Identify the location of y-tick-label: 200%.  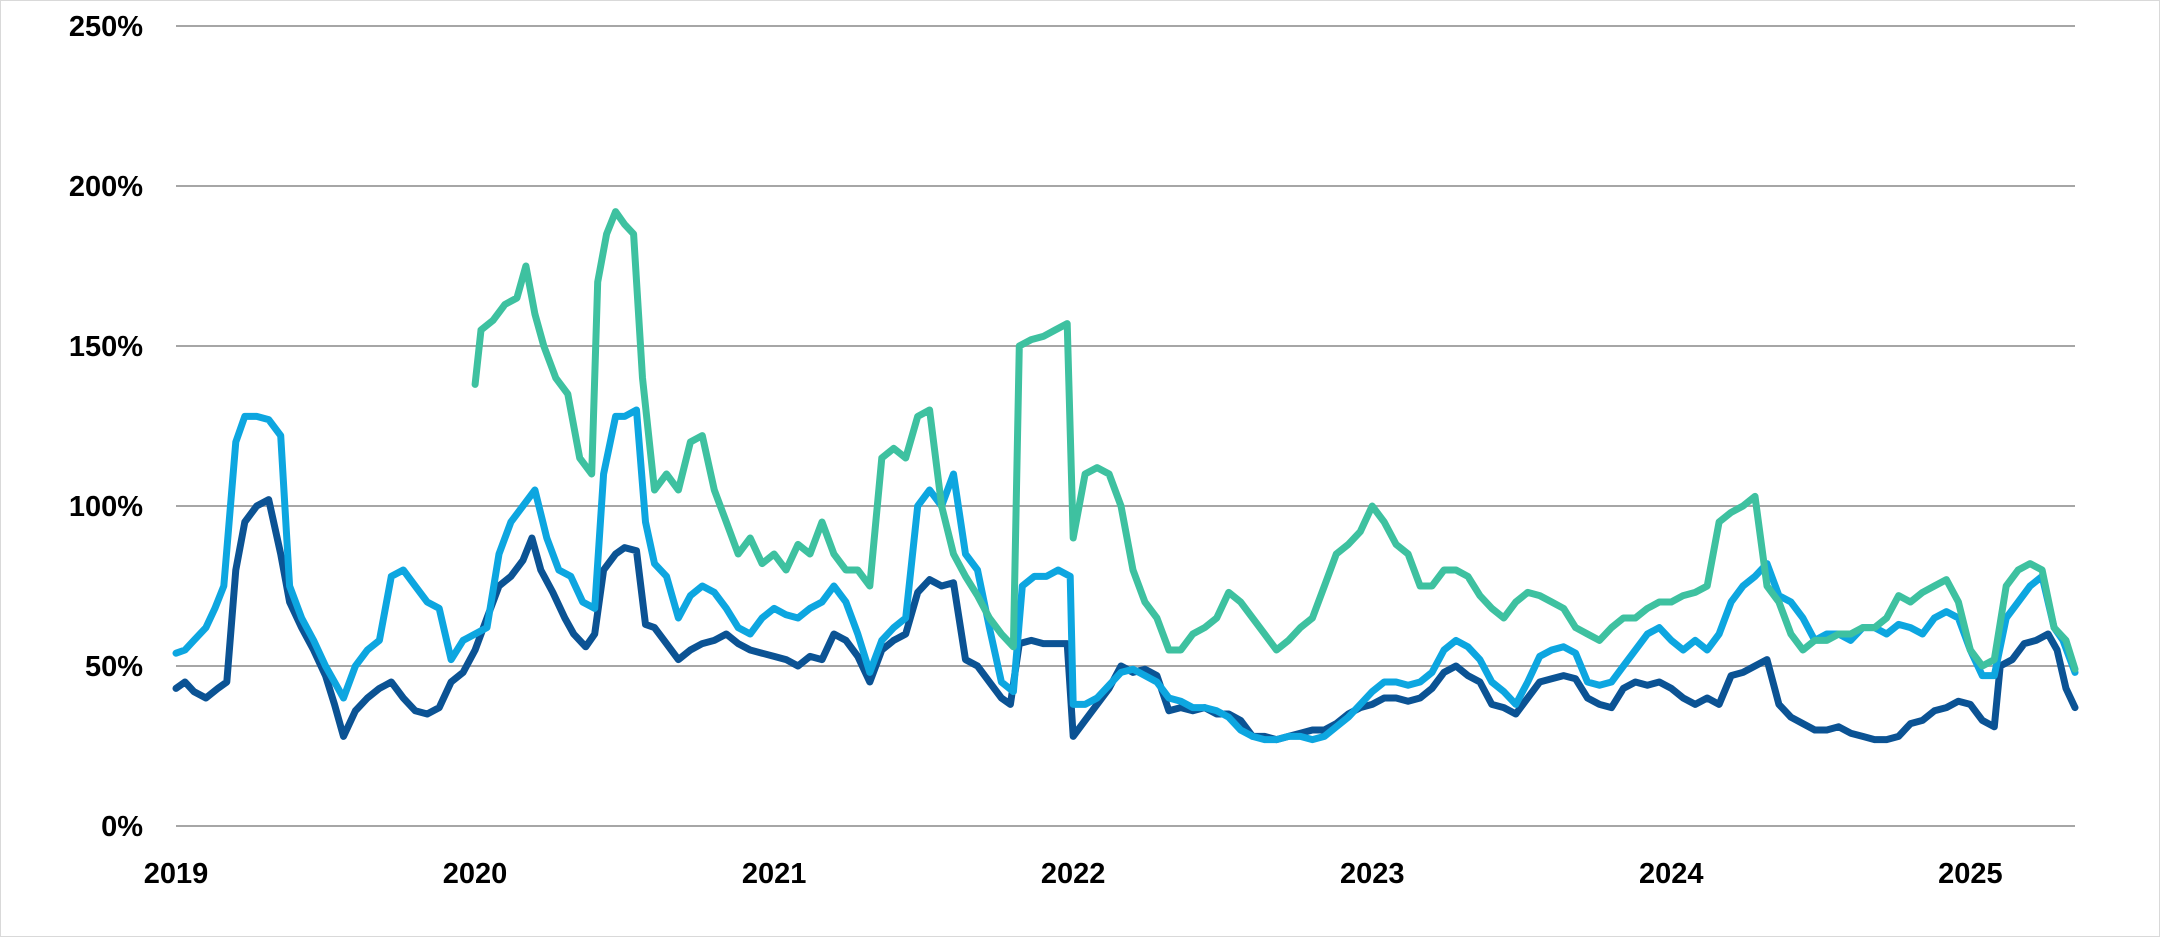
(106, 187).